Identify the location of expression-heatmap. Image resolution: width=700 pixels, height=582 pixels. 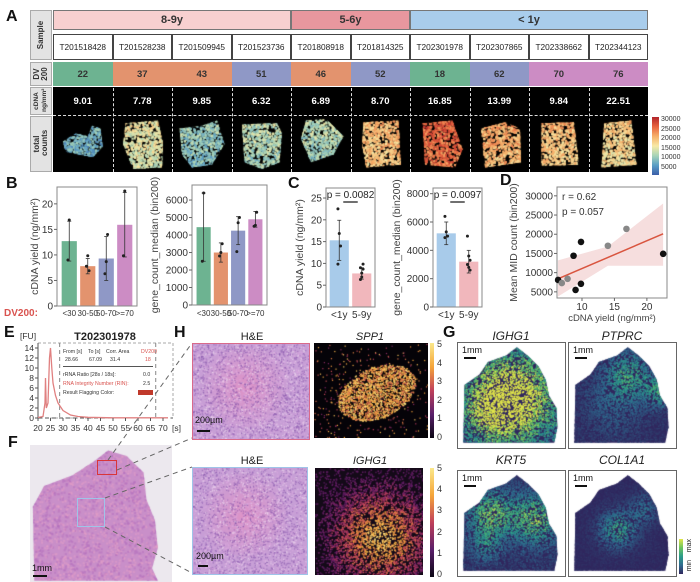
(622, 523).